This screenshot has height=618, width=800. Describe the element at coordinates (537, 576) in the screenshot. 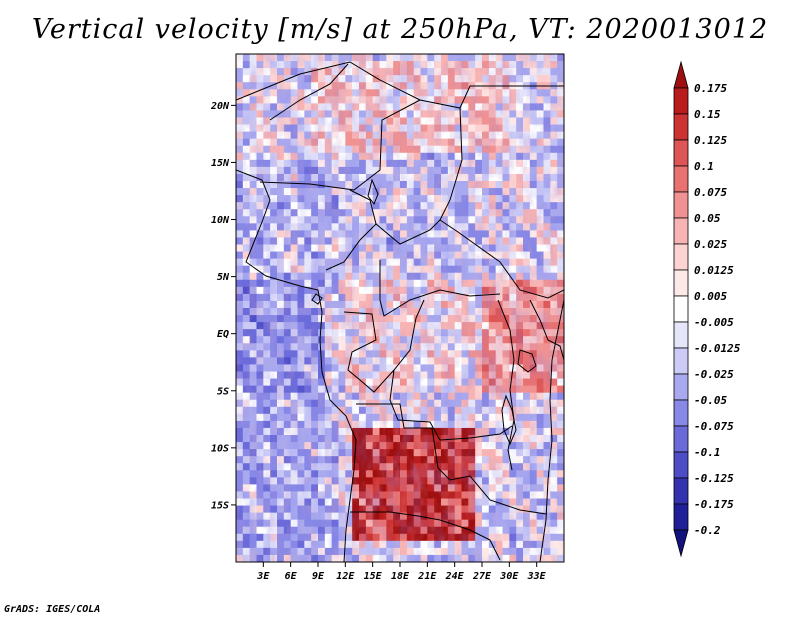

I see `x-tick-label: 33E` at that location.